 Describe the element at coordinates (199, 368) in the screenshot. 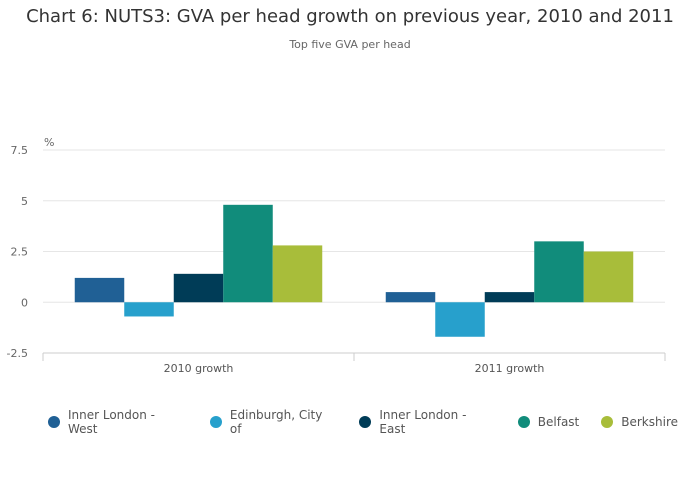

I see `x-tick-label: 2010 growth` at that location.